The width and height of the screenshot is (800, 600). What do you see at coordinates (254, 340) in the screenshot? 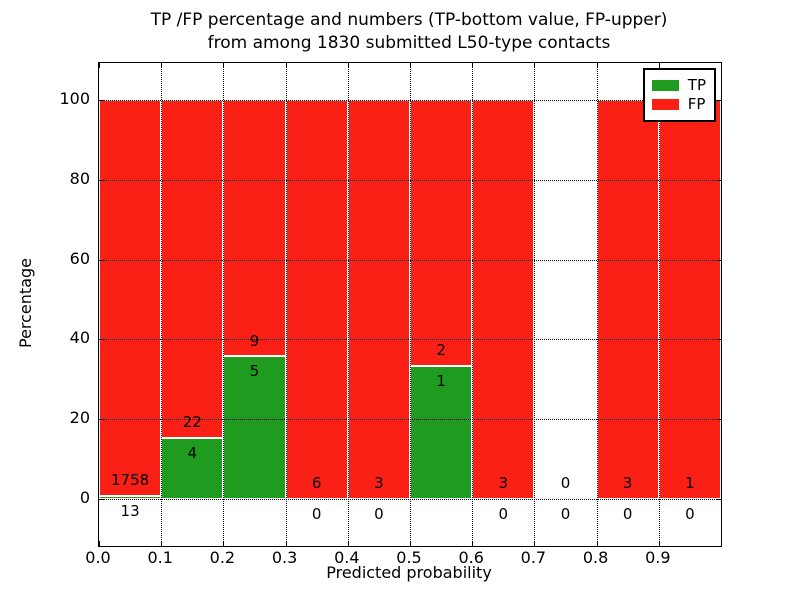
I see `fp-count-label: 9` at bounding box center [254, 340].